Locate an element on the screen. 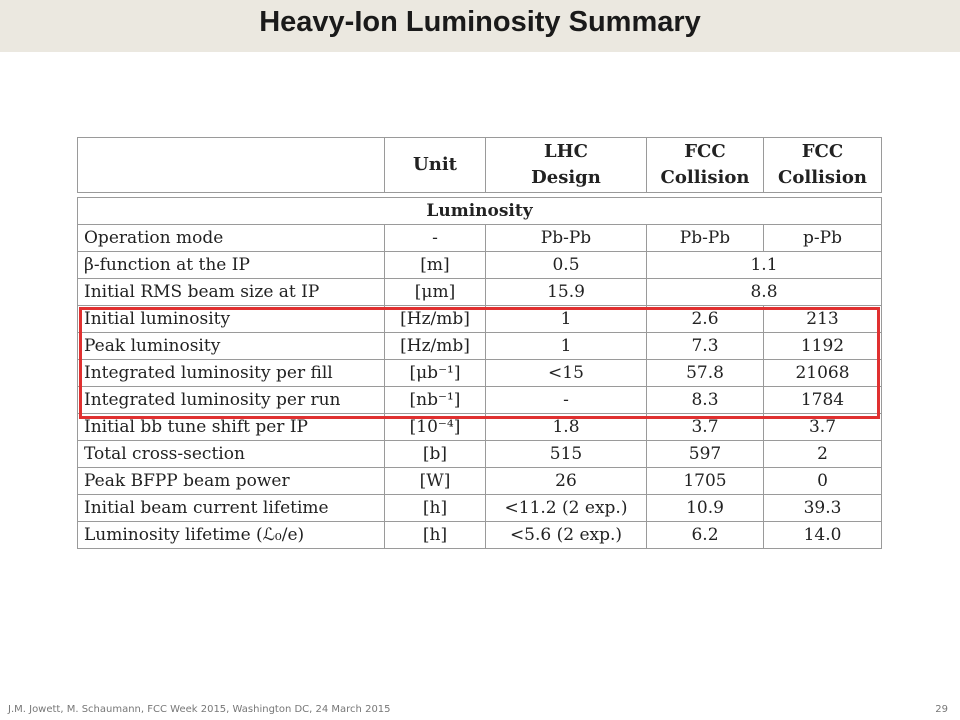 The image size is (960, 720). fcc-pbpb-cell: Pb-Pb is located at coordinates (705, 238).